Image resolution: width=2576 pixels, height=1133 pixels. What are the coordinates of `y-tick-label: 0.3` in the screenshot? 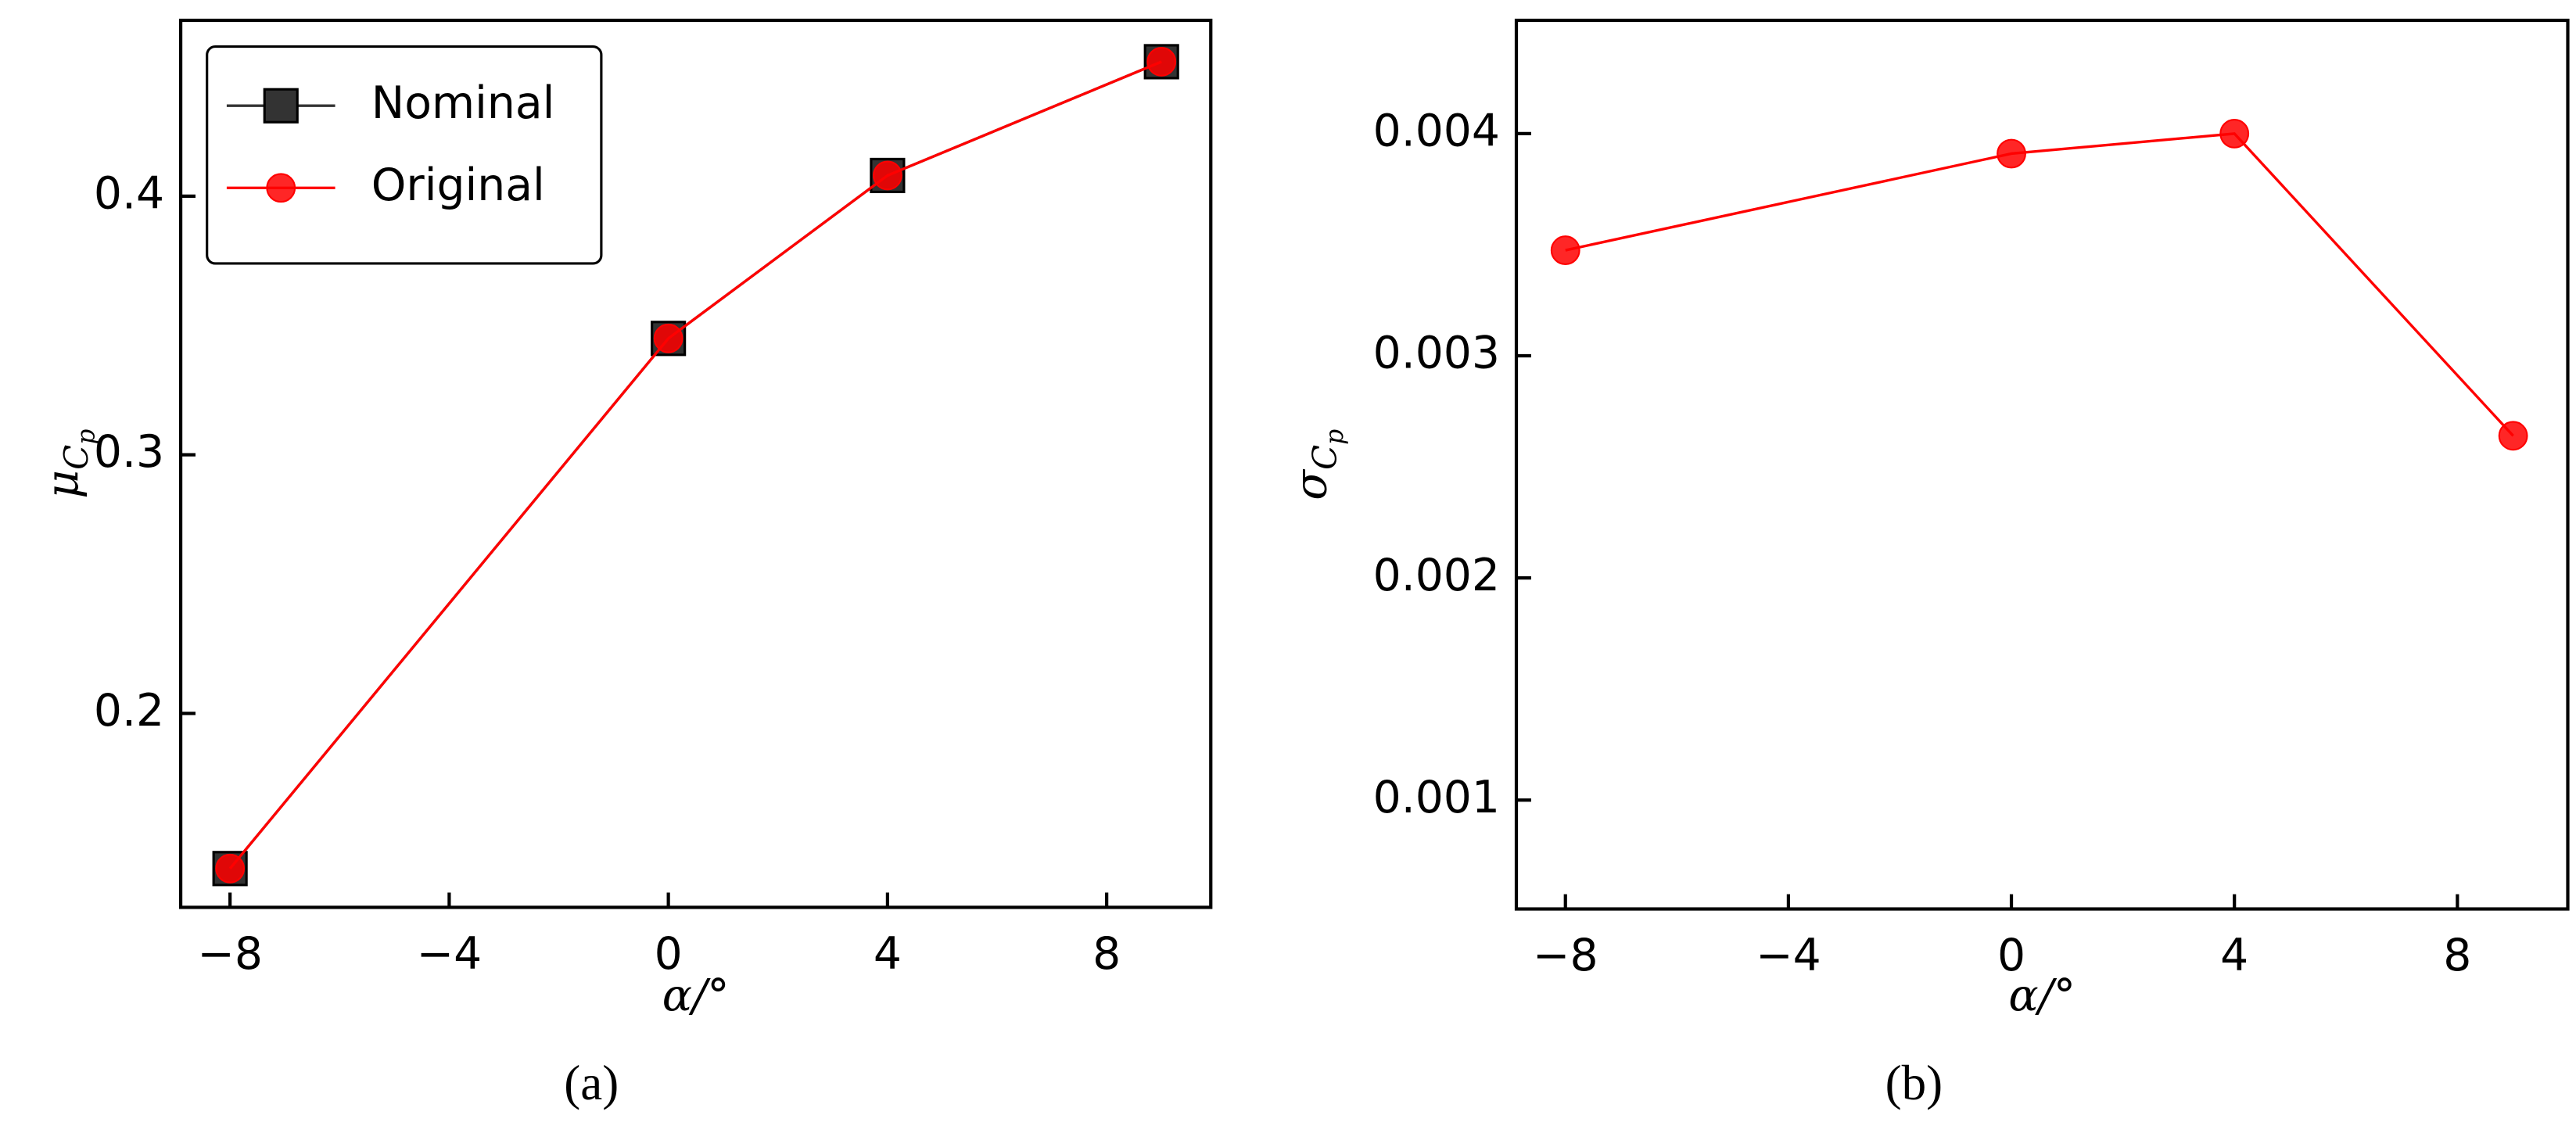 It's located at (129, 452).